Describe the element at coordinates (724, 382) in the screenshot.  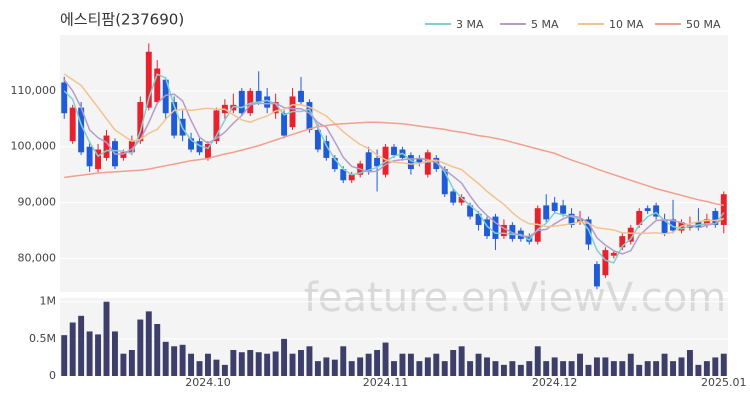
I see `x-tick-label: 2025.01` at that location.